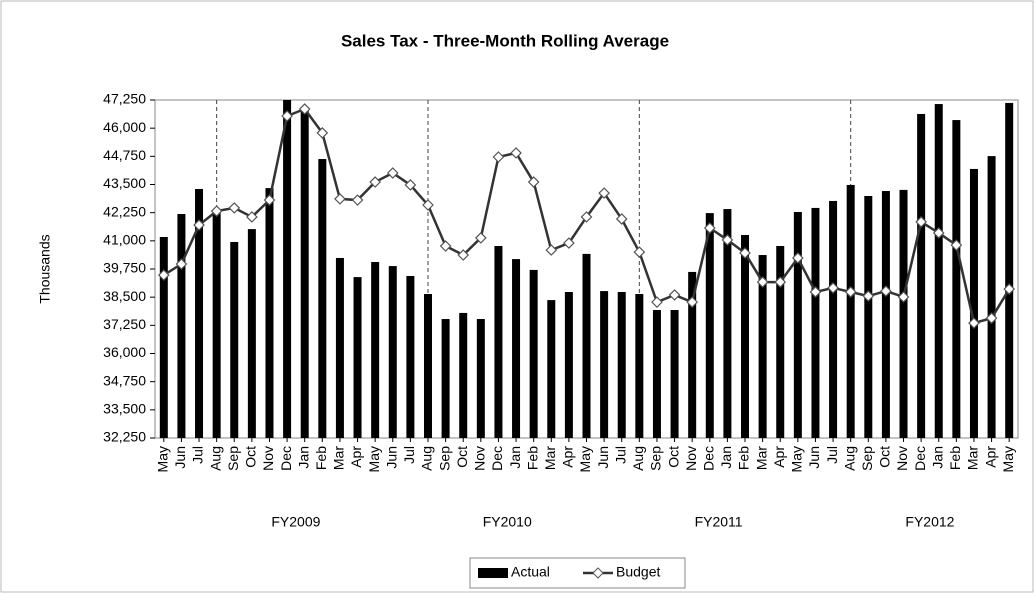 Image resolution: width=1034 pixels, height=593 pixels. Describe the element at coordinates (124, 268) in the screenshot. I see `y-tick-label: 39,750` at that location.